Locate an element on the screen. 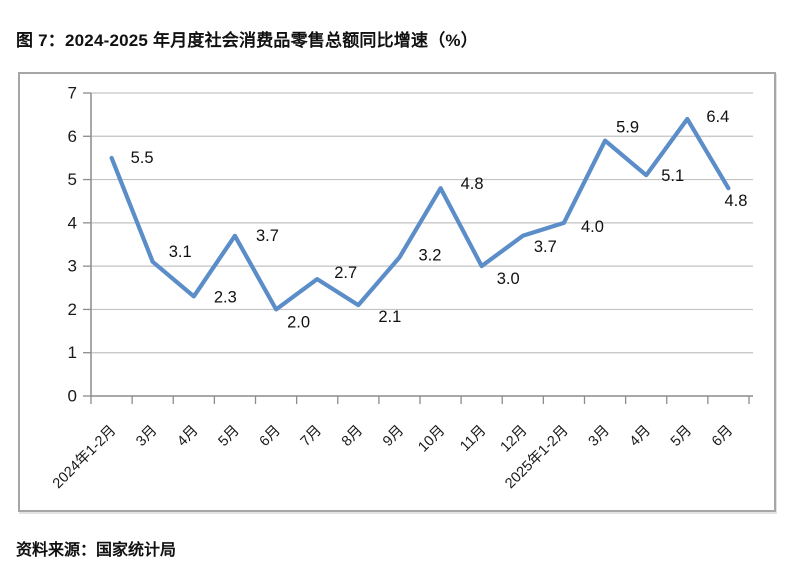 The height and width of the screenshot is (576, 800). data-point-label: 5.1 is located at coordinates (672, 176).